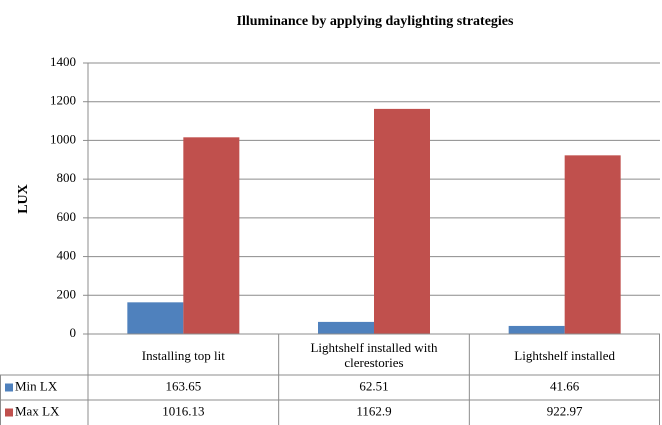  Describe the element at coordinates (37, 410) in the screenshot. I see `legend-label: Max LX` at that location.